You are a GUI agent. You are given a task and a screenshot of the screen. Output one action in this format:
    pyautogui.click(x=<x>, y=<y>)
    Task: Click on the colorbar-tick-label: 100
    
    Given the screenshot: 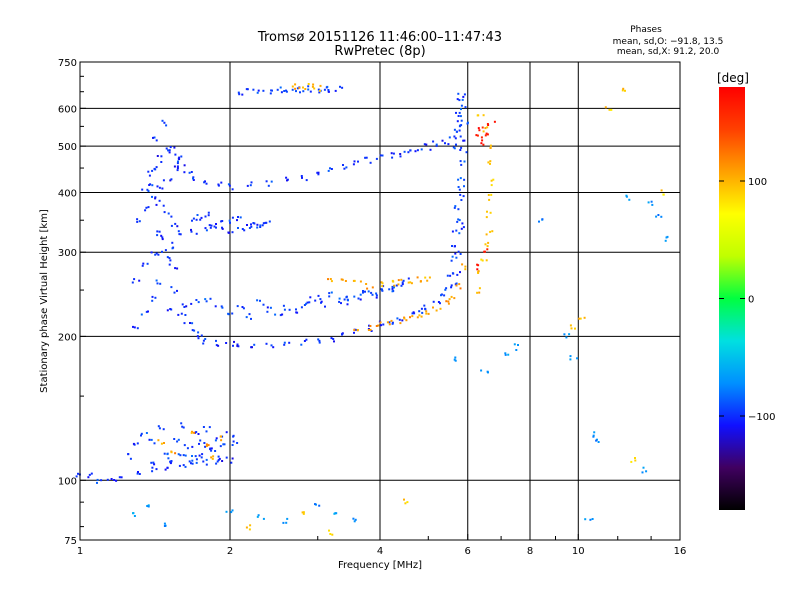 What is the action you would take?
    pyautogui.click(x=757, y=182)
    